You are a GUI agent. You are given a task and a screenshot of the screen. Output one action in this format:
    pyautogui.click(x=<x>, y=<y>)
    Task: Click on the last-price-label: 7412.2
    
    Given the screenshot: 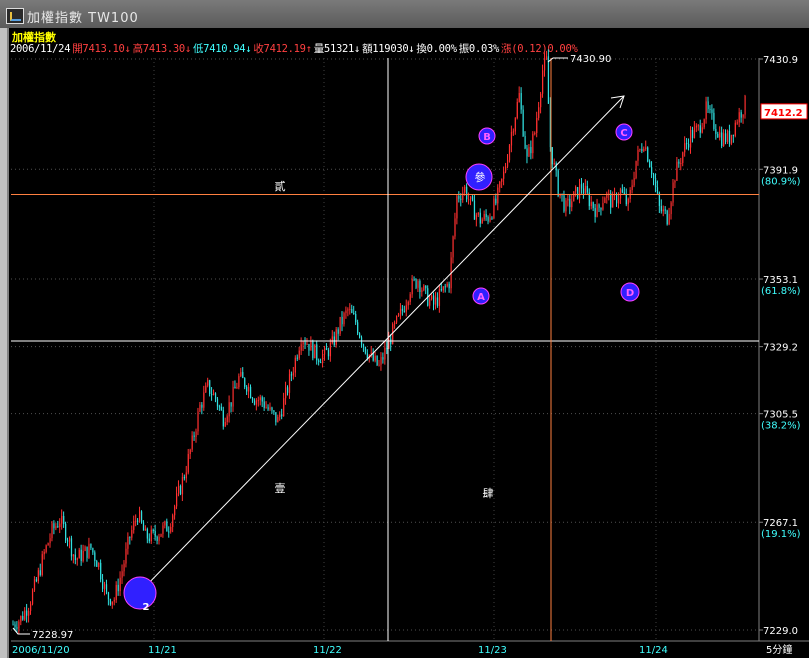 What is the action you would take?
    pyautogui.click(x=783, y=113)
    